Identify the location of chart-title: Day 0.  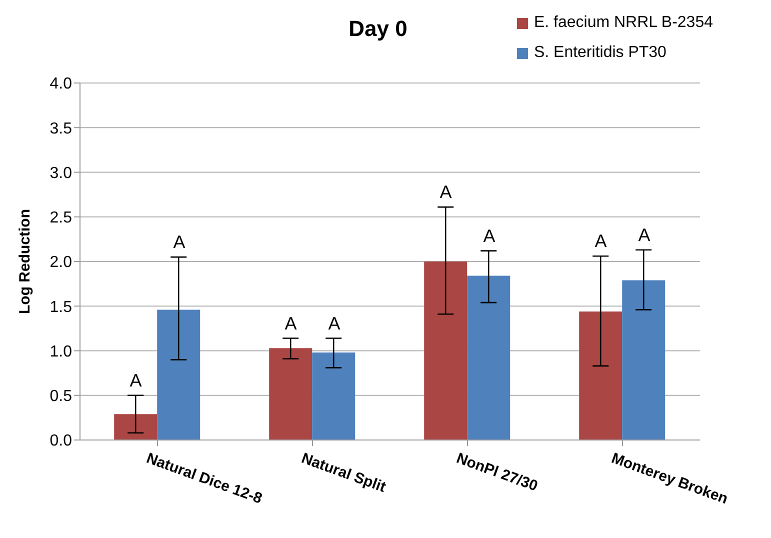
(378, 29).